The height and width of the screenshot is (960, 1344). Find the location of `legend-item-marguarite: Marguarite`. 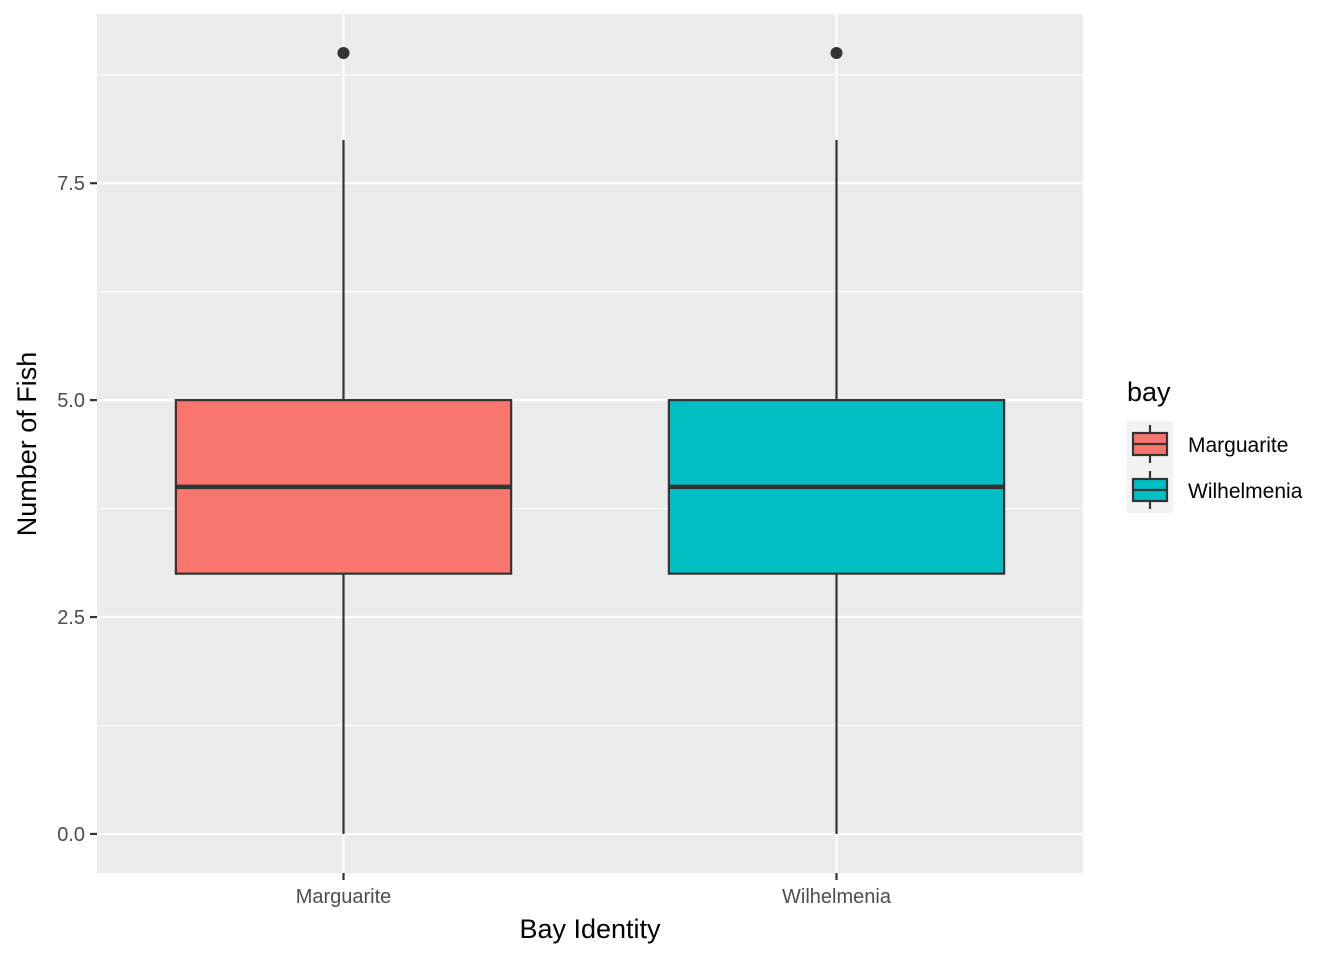

legend-item-marguarite: Marguarite is located at coordinates (1209, 444).